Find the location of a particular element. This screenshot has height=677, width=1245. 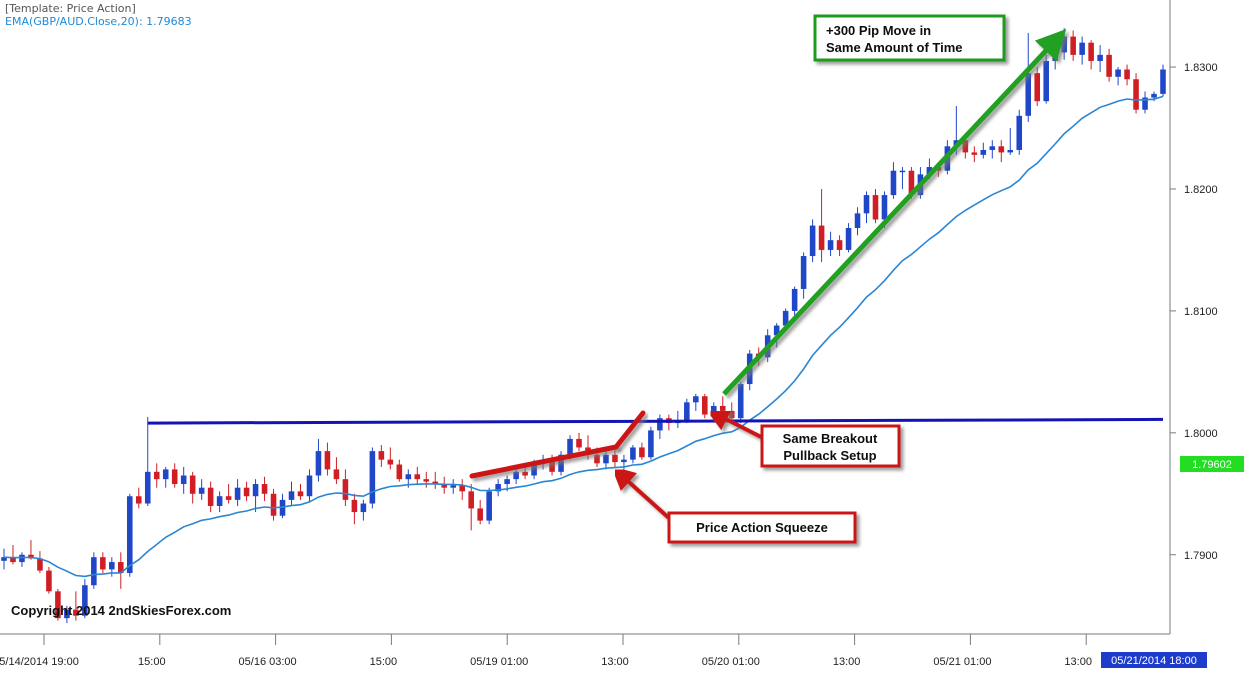

x-tick-label: 05/20 01:00 is located at coordinates (731, 662).